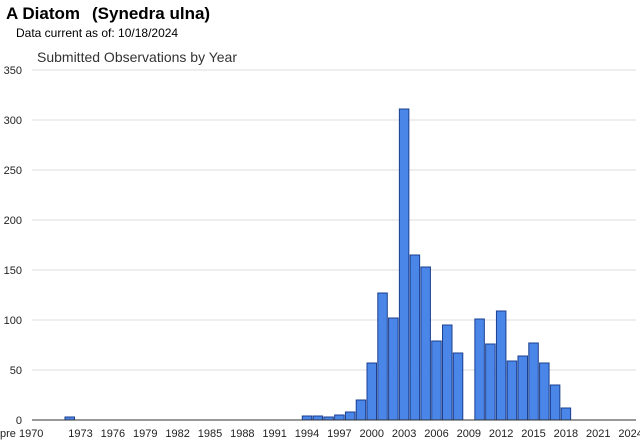  What do you see at coordinates (13, 221) in the screenshot?
I see `y-tick-label: 200` at bounding box center [13, 221].